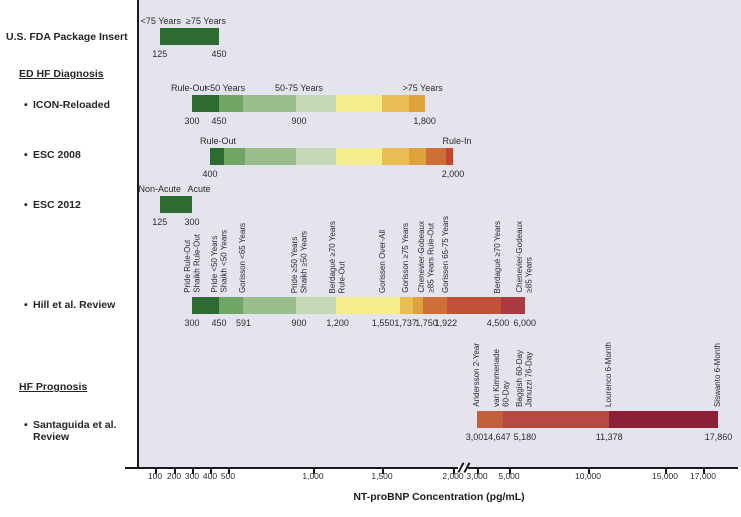 This screenshot has width=741, height=517. What do you see at coordinates (497, 257) in the screenshot?
I see `hill-et-al-review-cutoff-label: Berdagué ≥70 Years` at bounding box center [497, 257].